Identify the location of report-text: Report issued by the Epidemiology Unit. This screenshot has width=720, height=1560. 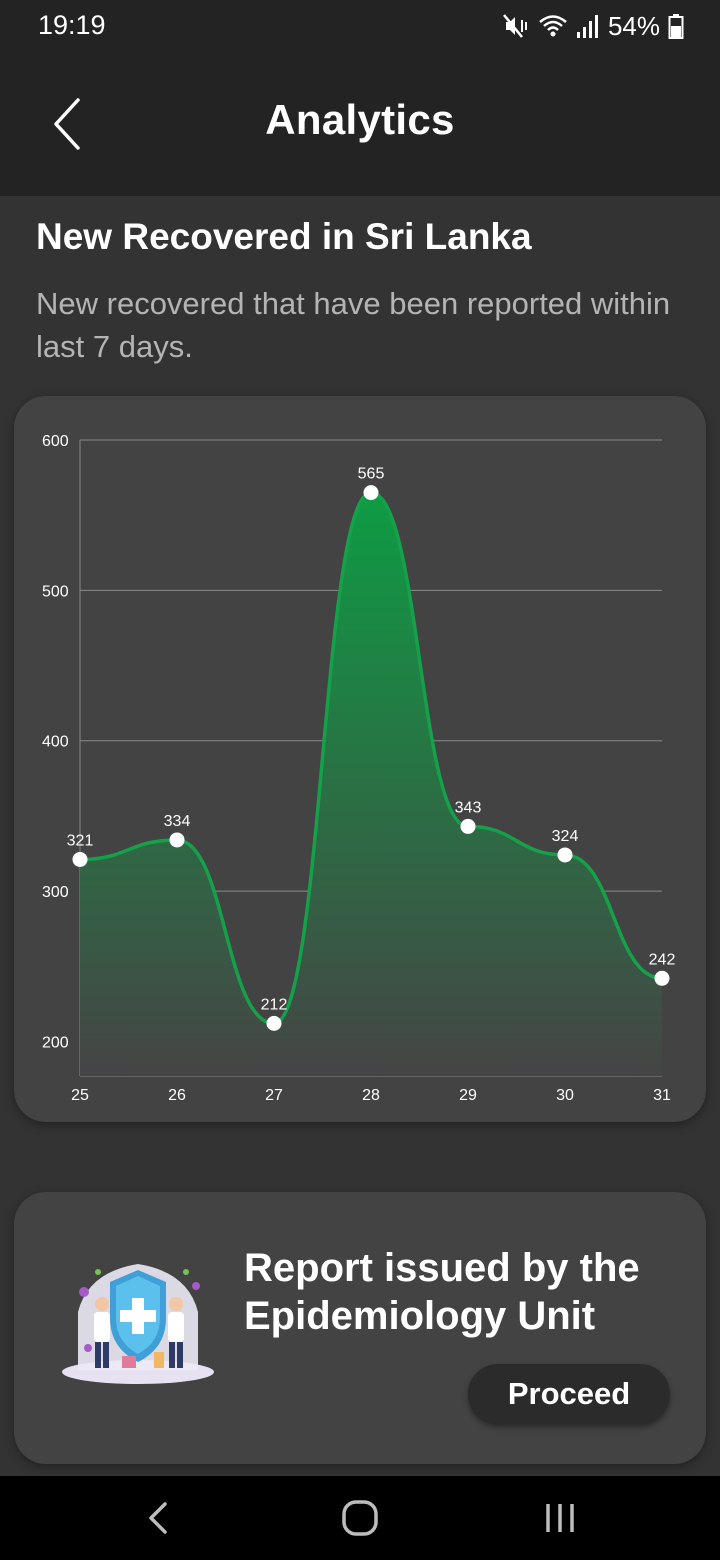
(442, 1292).